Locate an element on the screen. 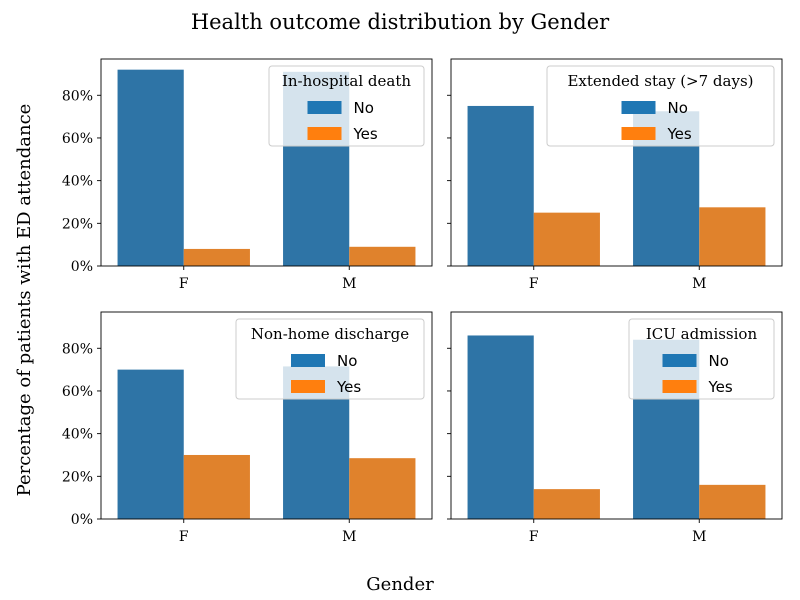 The image size is (800, 600). legend-title: ICU admission is located at coordinates (702, 334).